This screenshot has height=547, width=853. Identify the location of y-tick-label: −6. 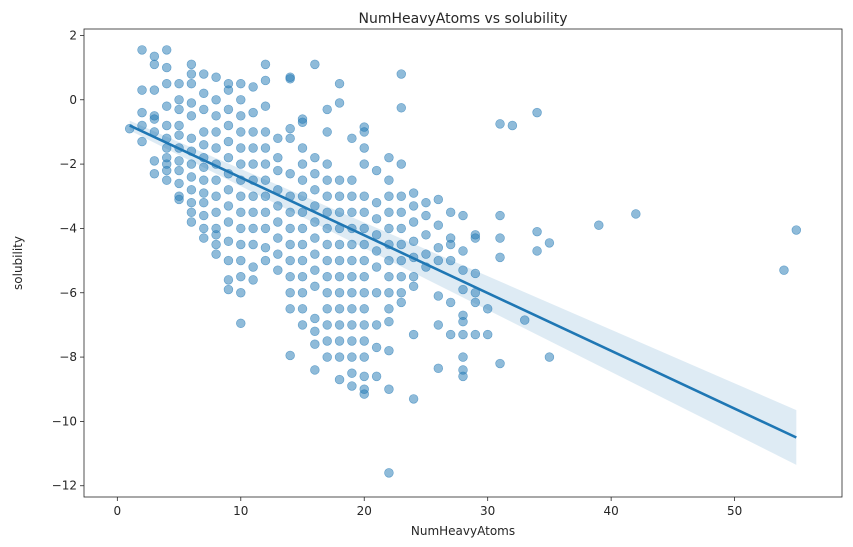
(68, 293).